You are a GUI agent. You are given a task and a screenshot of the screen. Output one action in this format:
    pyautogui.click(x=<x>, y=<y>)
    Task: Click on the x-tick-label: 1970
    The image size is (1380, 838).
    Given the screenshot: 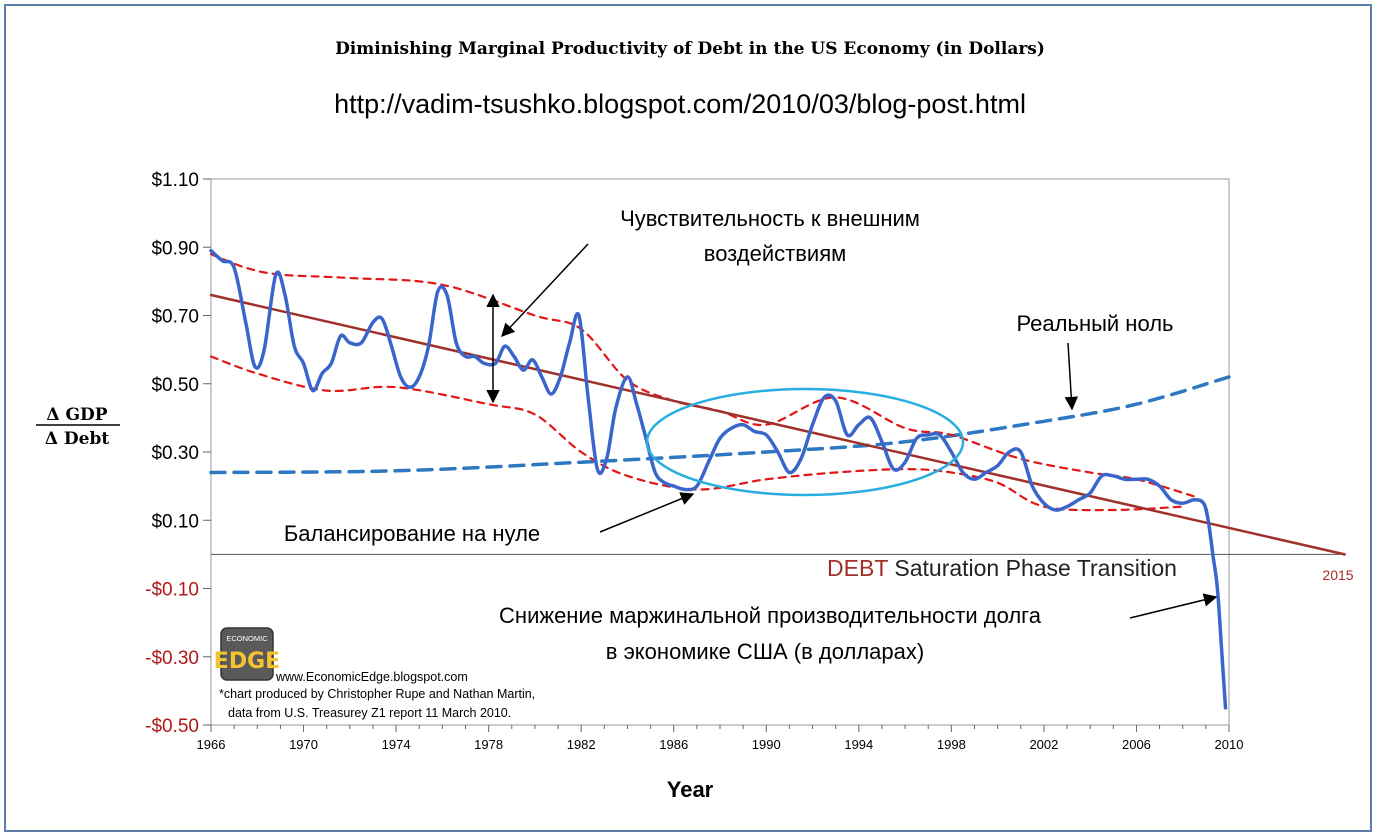 What is the action you would take?
    pyautogui.click(x=303, y=744)
    